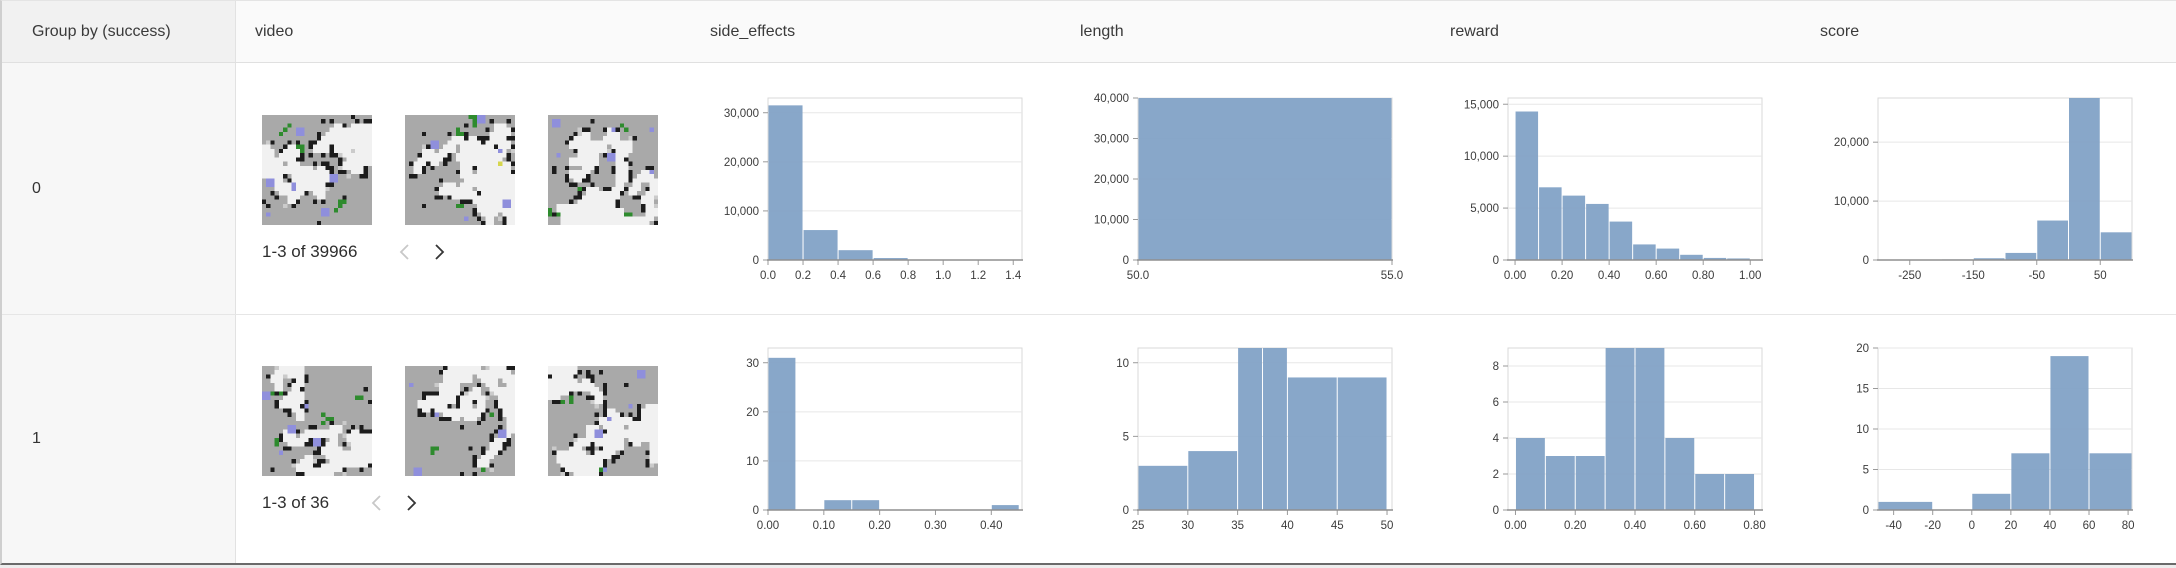 The height and width of the screenshot is (568, 2176). I want to click on column-header-length: length, so click(1102, 31).